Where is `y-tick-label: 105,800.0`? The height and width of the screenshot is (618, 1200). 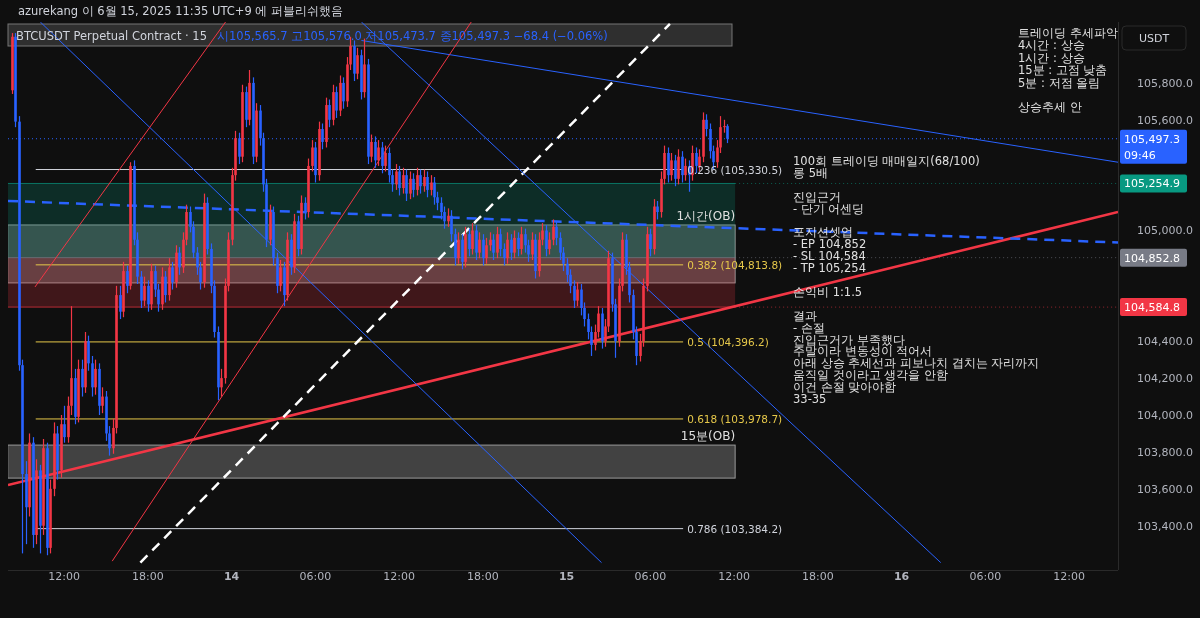
y-tick-label: 105,800.0 is located at coordinates (1165, 83).